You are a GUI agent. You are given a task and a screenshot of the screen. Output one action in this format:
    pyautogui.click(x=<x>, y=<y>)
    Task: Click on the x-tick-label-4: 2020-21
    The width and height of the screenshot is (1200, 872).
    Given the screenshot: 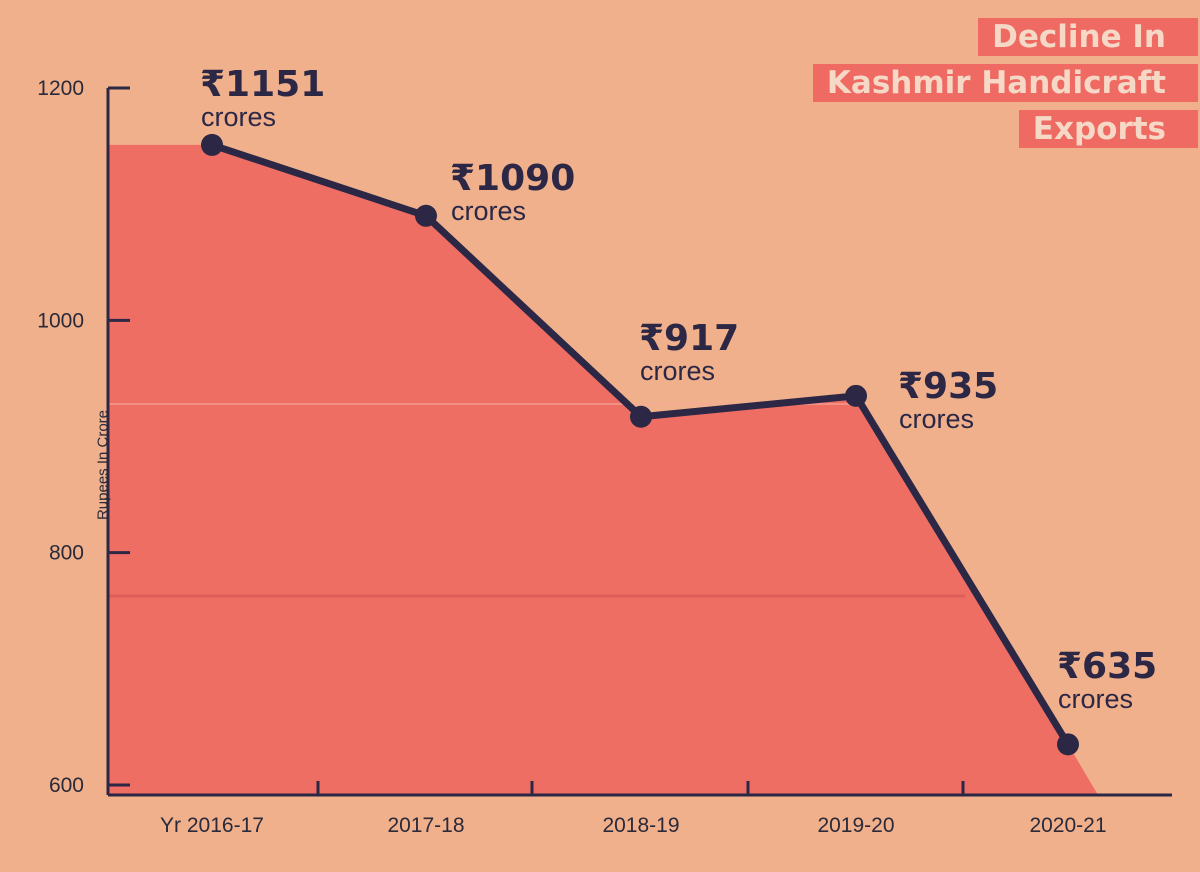 What is the action you would take?
    pyautogui.click(x=1067, y=825)
    